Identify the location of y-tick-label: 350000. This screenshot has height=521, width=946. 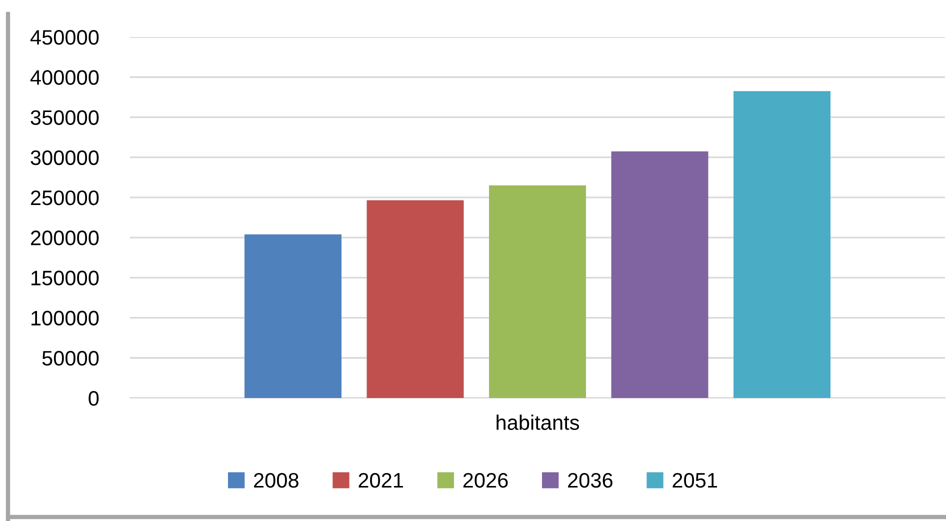
(64, 117).